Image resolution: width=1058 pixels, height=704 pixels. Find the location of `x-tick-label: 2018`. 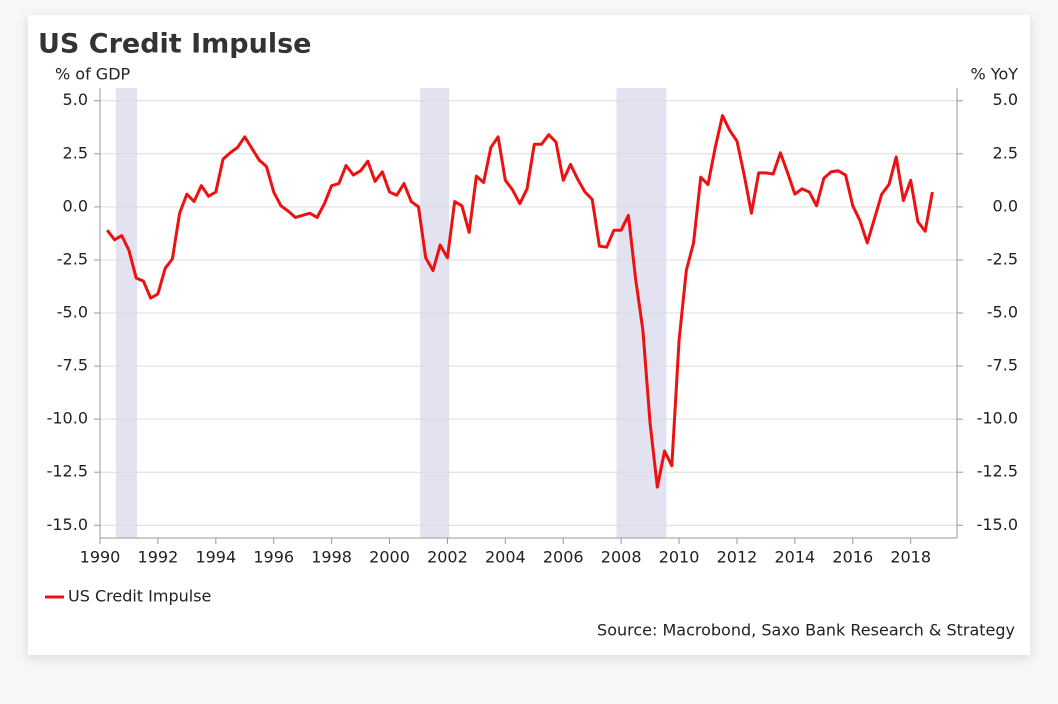

x-tick-label: 2018 is located at coordinates (910, 557).